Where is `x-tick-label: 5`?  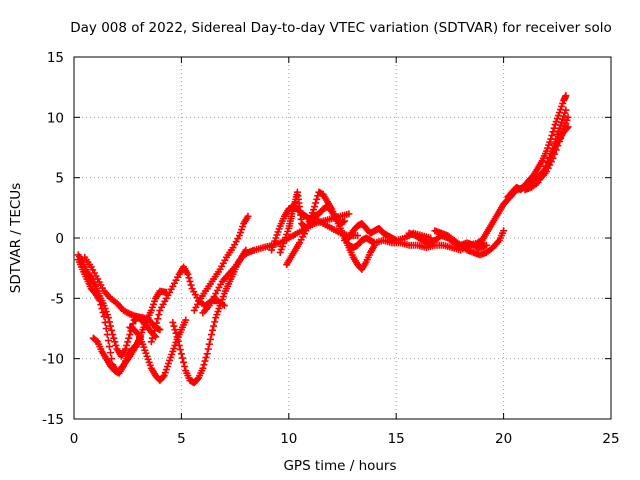
x-tick-label: 5 is located at coordinates (181, 439).